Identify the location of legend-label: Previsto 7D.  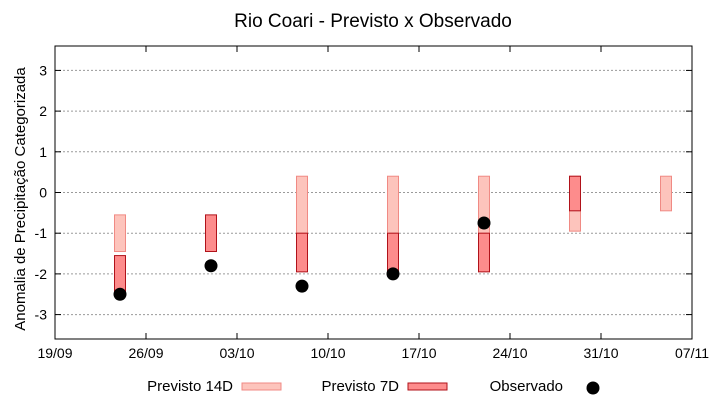
(360, 386).